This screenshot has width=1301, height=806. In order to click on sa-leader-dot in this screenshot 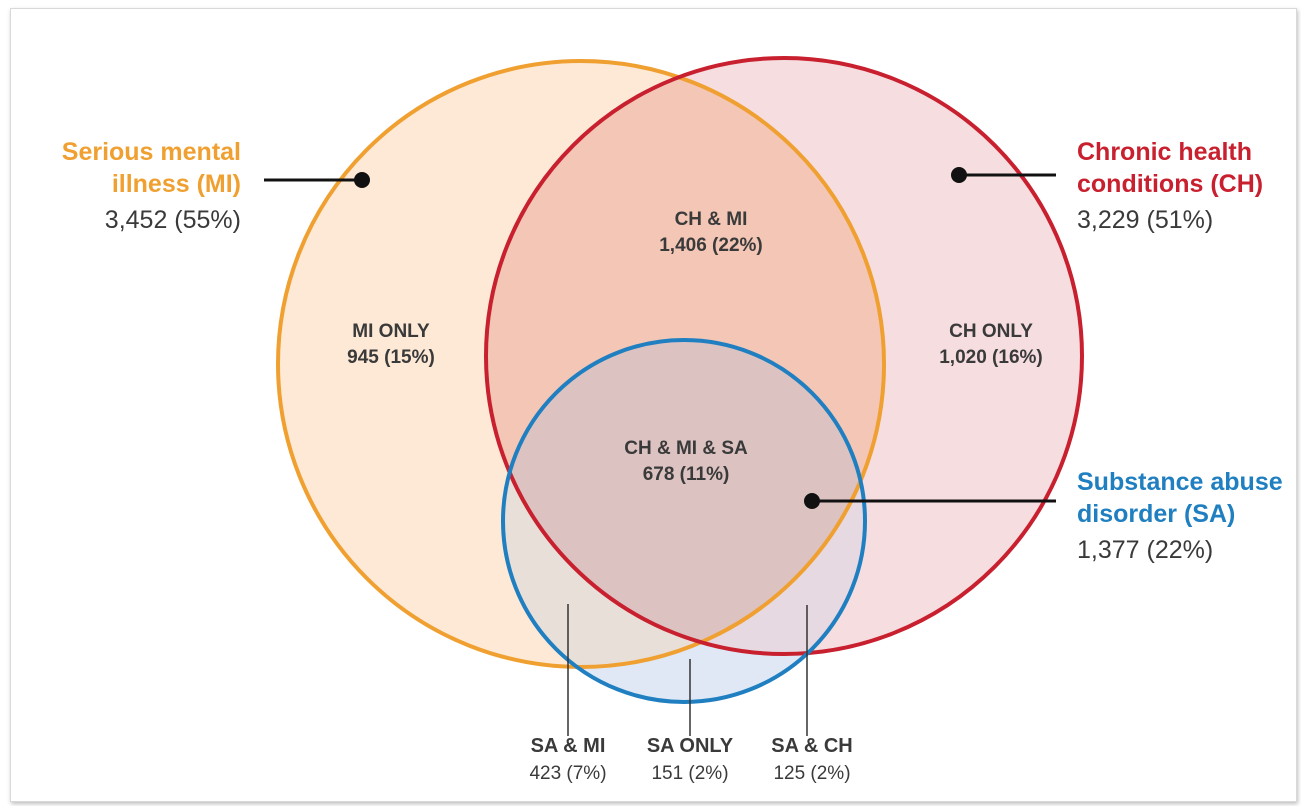, I will do `click(812, 501)`.